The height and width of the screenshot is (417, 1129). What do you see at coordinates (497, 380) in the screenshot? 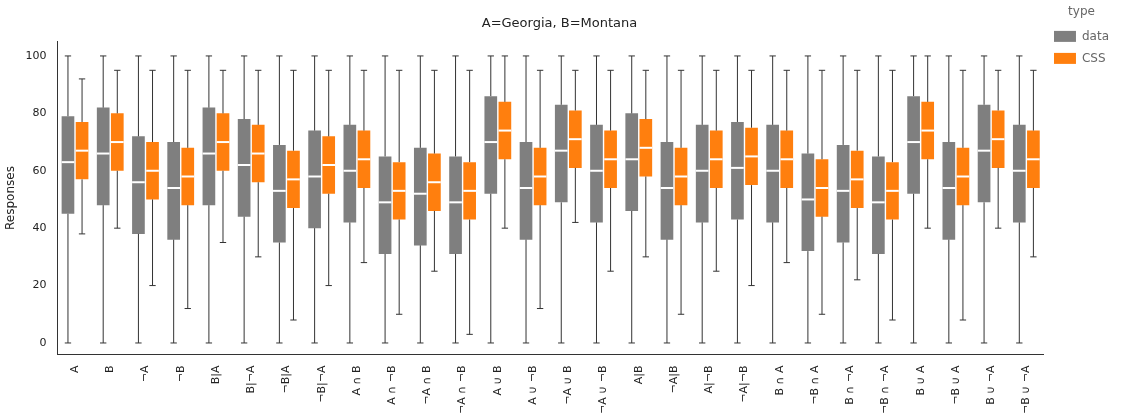
I see `x-tick-label: A ∪ B` at bounding box center [497, 380].